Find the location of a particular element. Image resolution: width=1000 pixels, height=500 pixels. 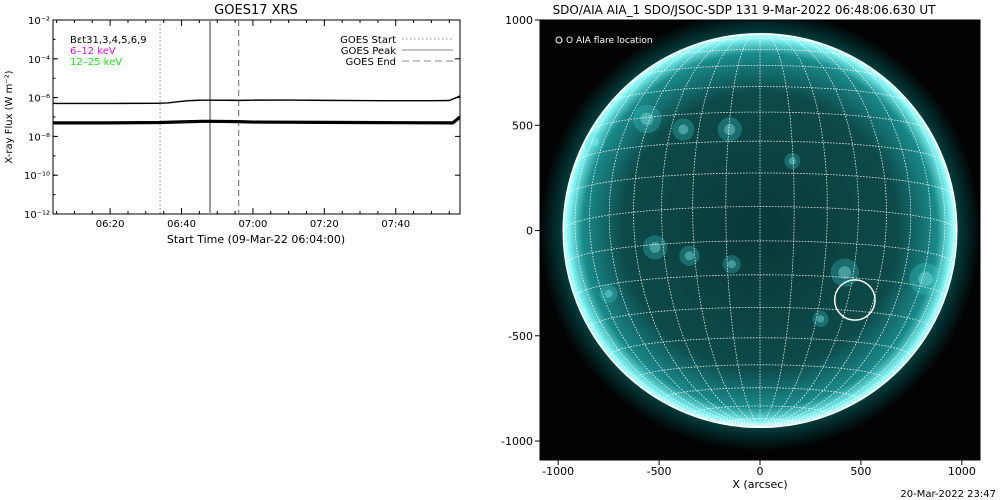

footer-timestamp: 20-Mar-2022 23:47 is located at coordinates (948, 494).